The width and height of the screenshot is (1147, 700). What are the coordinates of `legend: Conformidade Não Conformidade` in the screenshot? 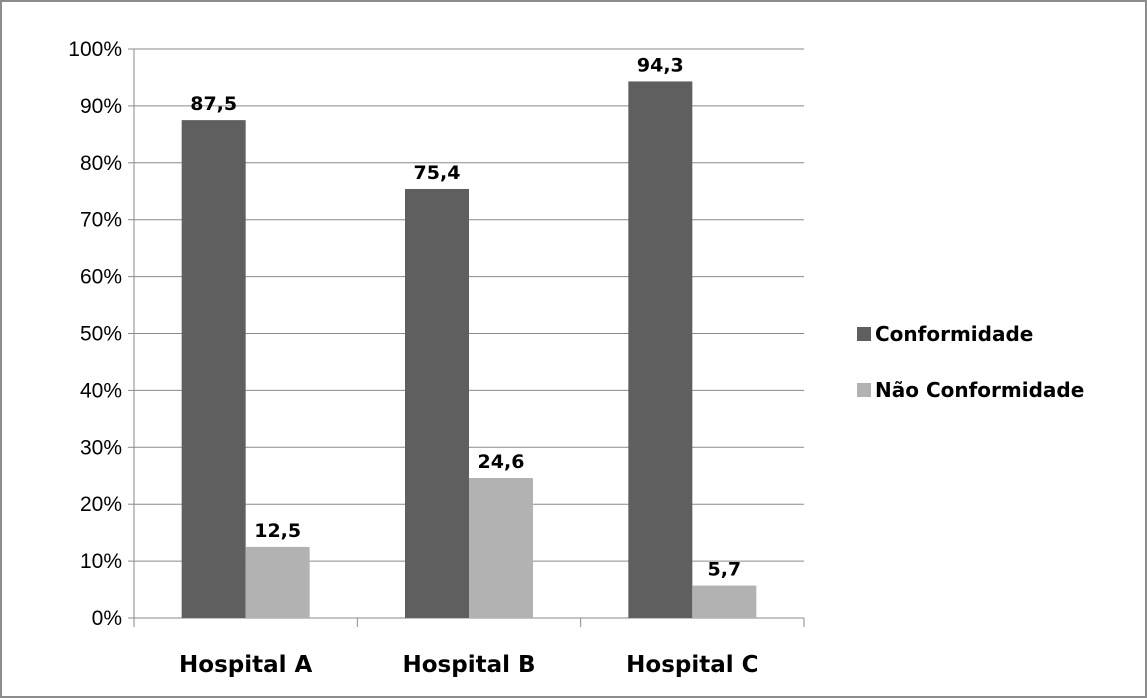 It's located at (970, 362).